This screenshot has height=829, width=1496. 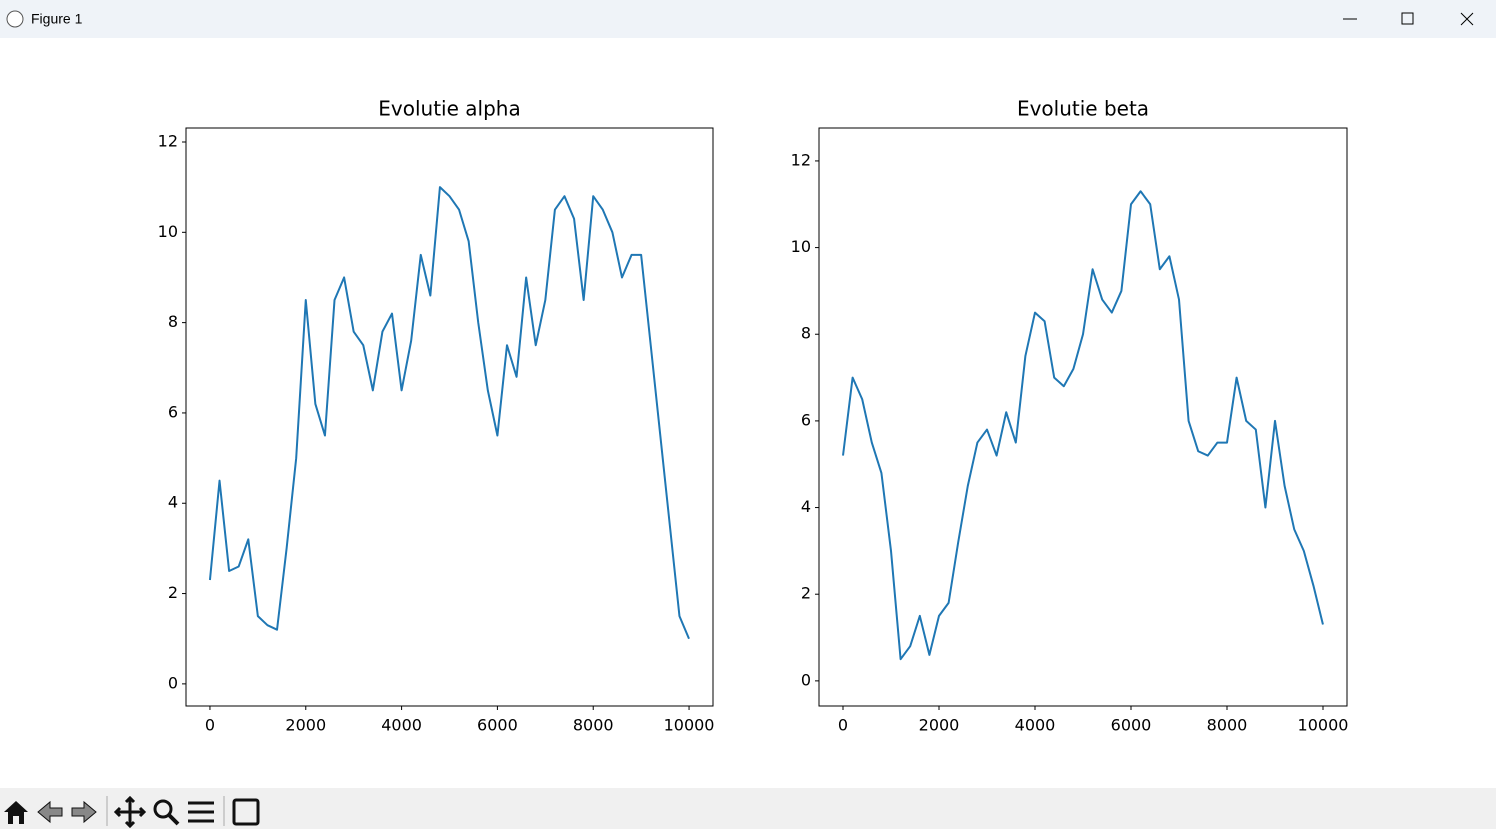 I want to click on close-button, so click(x=1467, y=19).